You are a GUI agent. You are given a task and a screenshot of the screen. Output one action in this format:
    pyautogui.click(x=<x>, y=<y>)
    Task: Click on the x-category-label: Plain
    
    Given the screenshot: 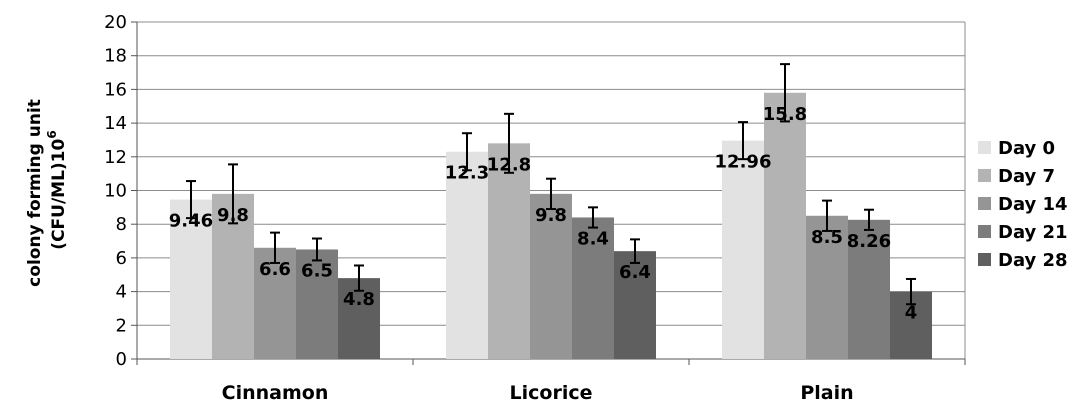 What is the action you would take?
    pyautogui.click(x=826, y=393)
    